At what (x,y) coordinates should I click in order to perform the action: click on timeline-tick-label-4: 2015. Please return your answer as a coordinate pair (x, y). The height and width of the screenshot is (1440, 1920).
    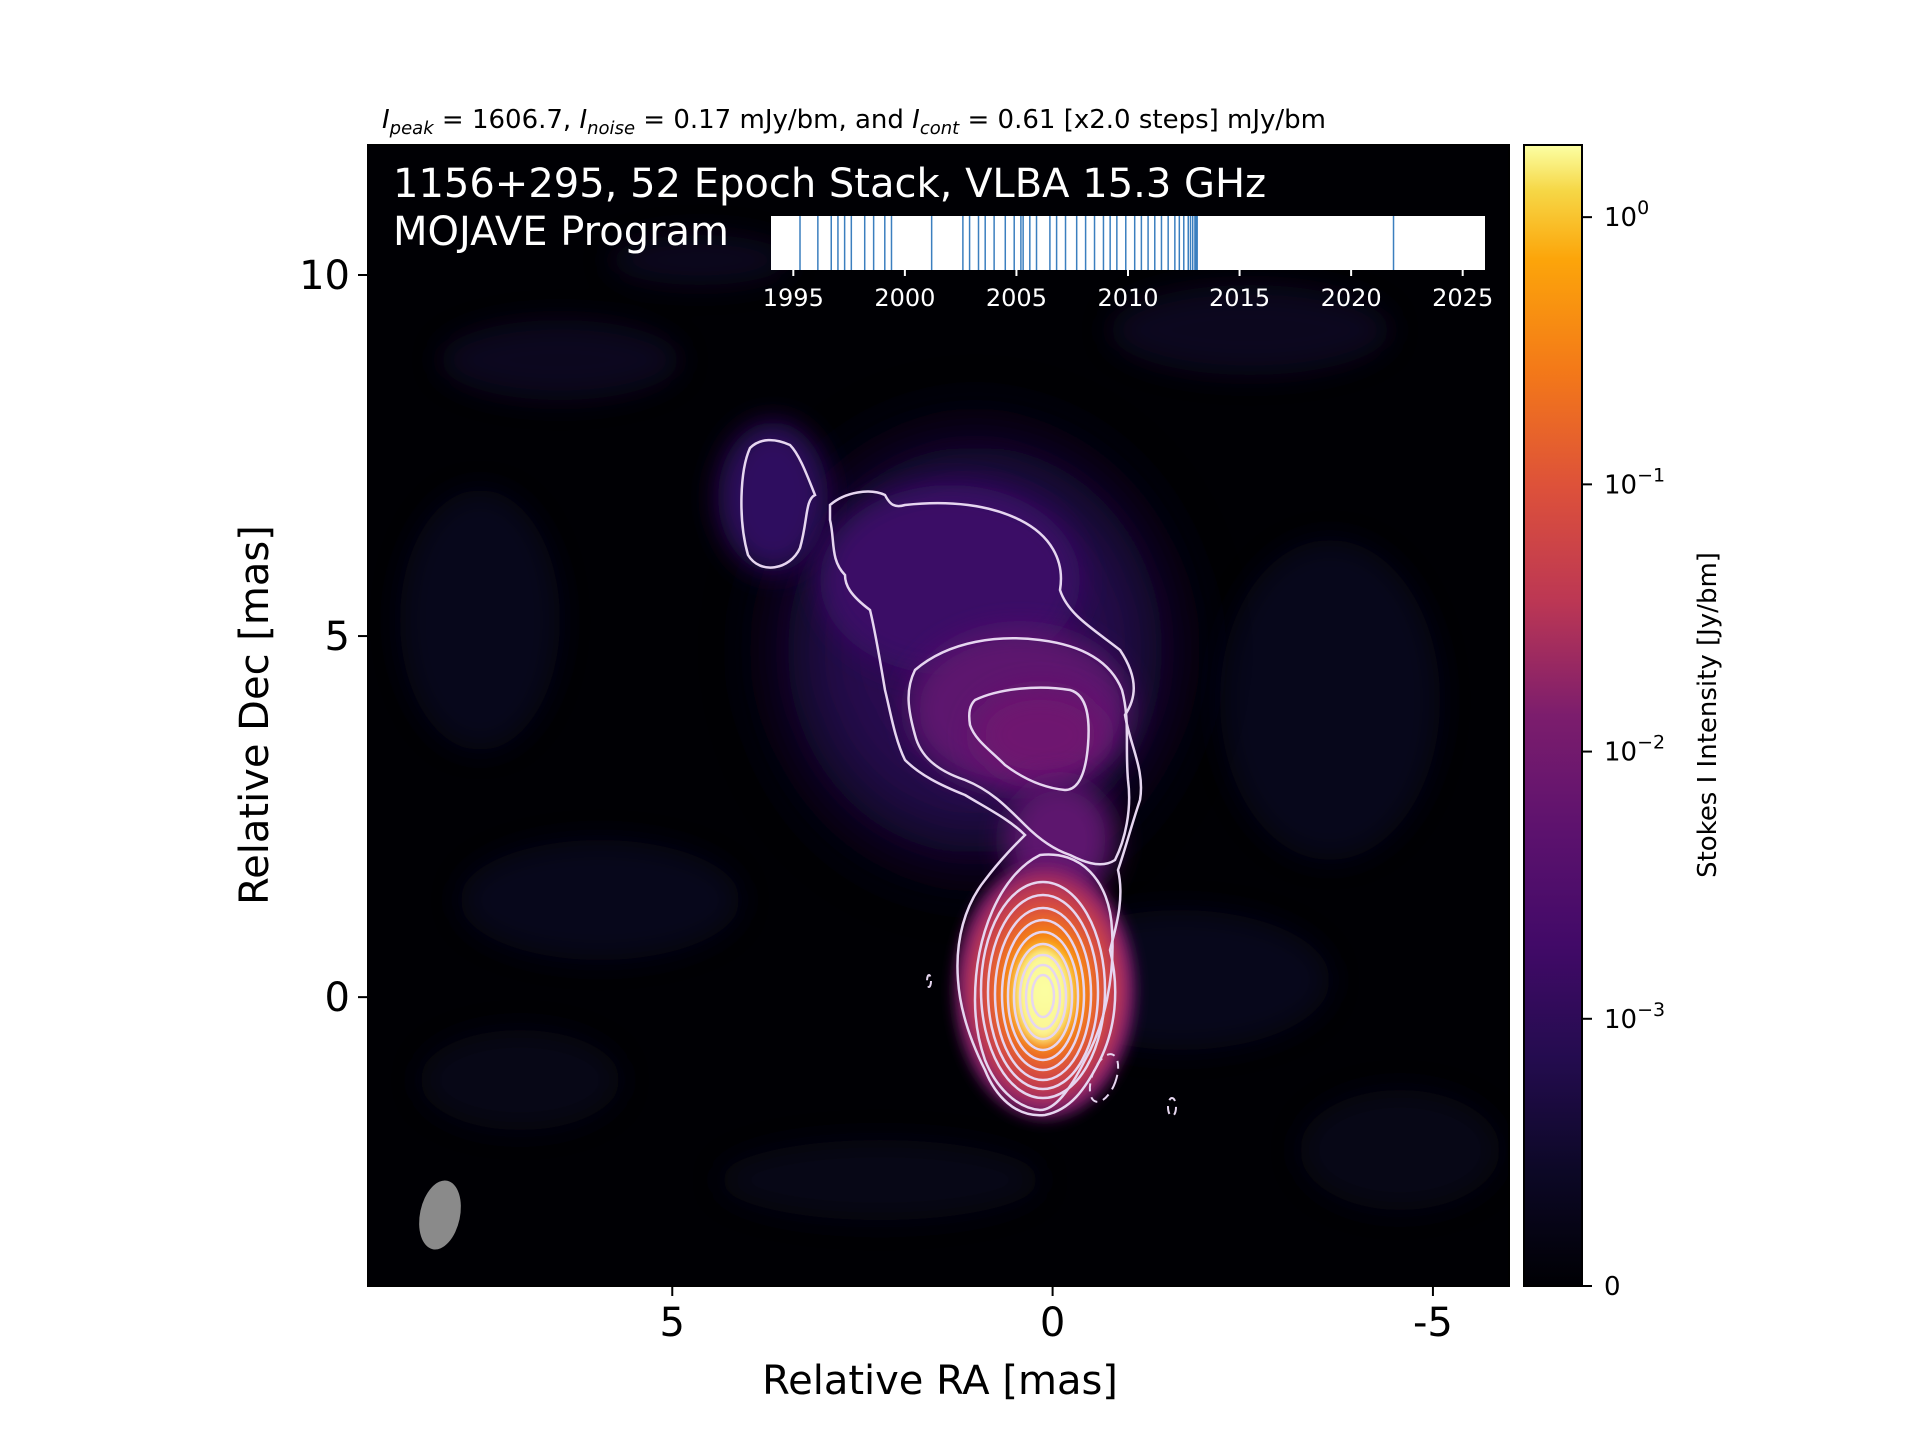
    Looking at the image, I should click on (1239, 298).